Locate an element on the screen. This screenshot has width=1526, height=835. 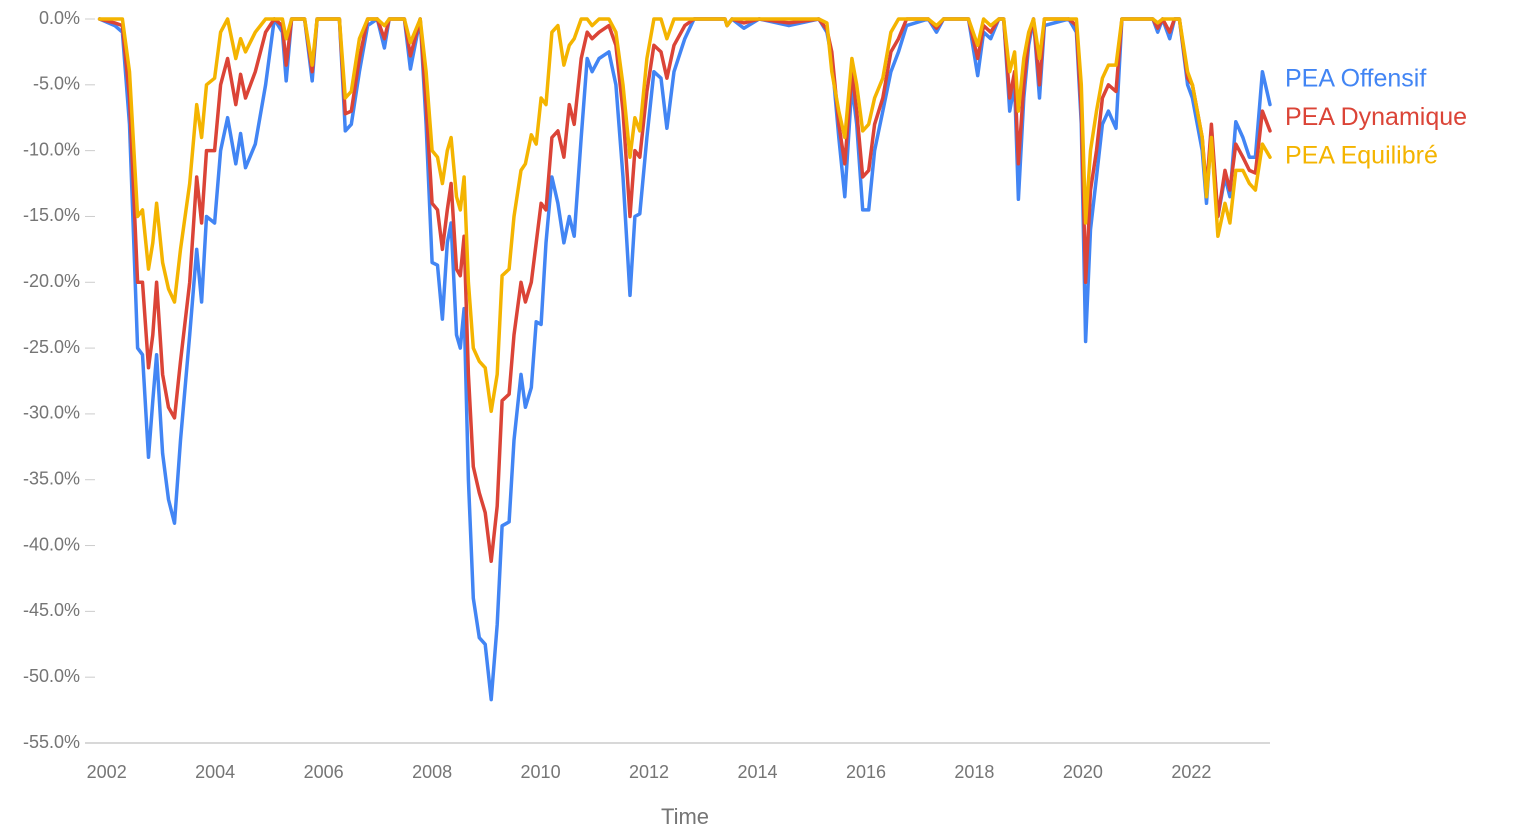
x-tick-label: 2020 is located at coordinates (1083, 772).